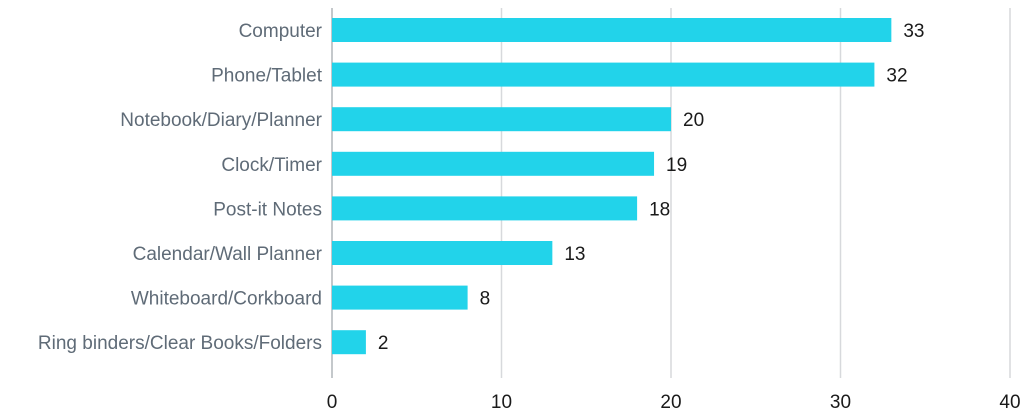 This screenshot has width=1024, height=413. What do you see at coordinates (267, 209) in the screenshot?
I see `category-label: Post-it Notes` at bounding box center [267, 209].